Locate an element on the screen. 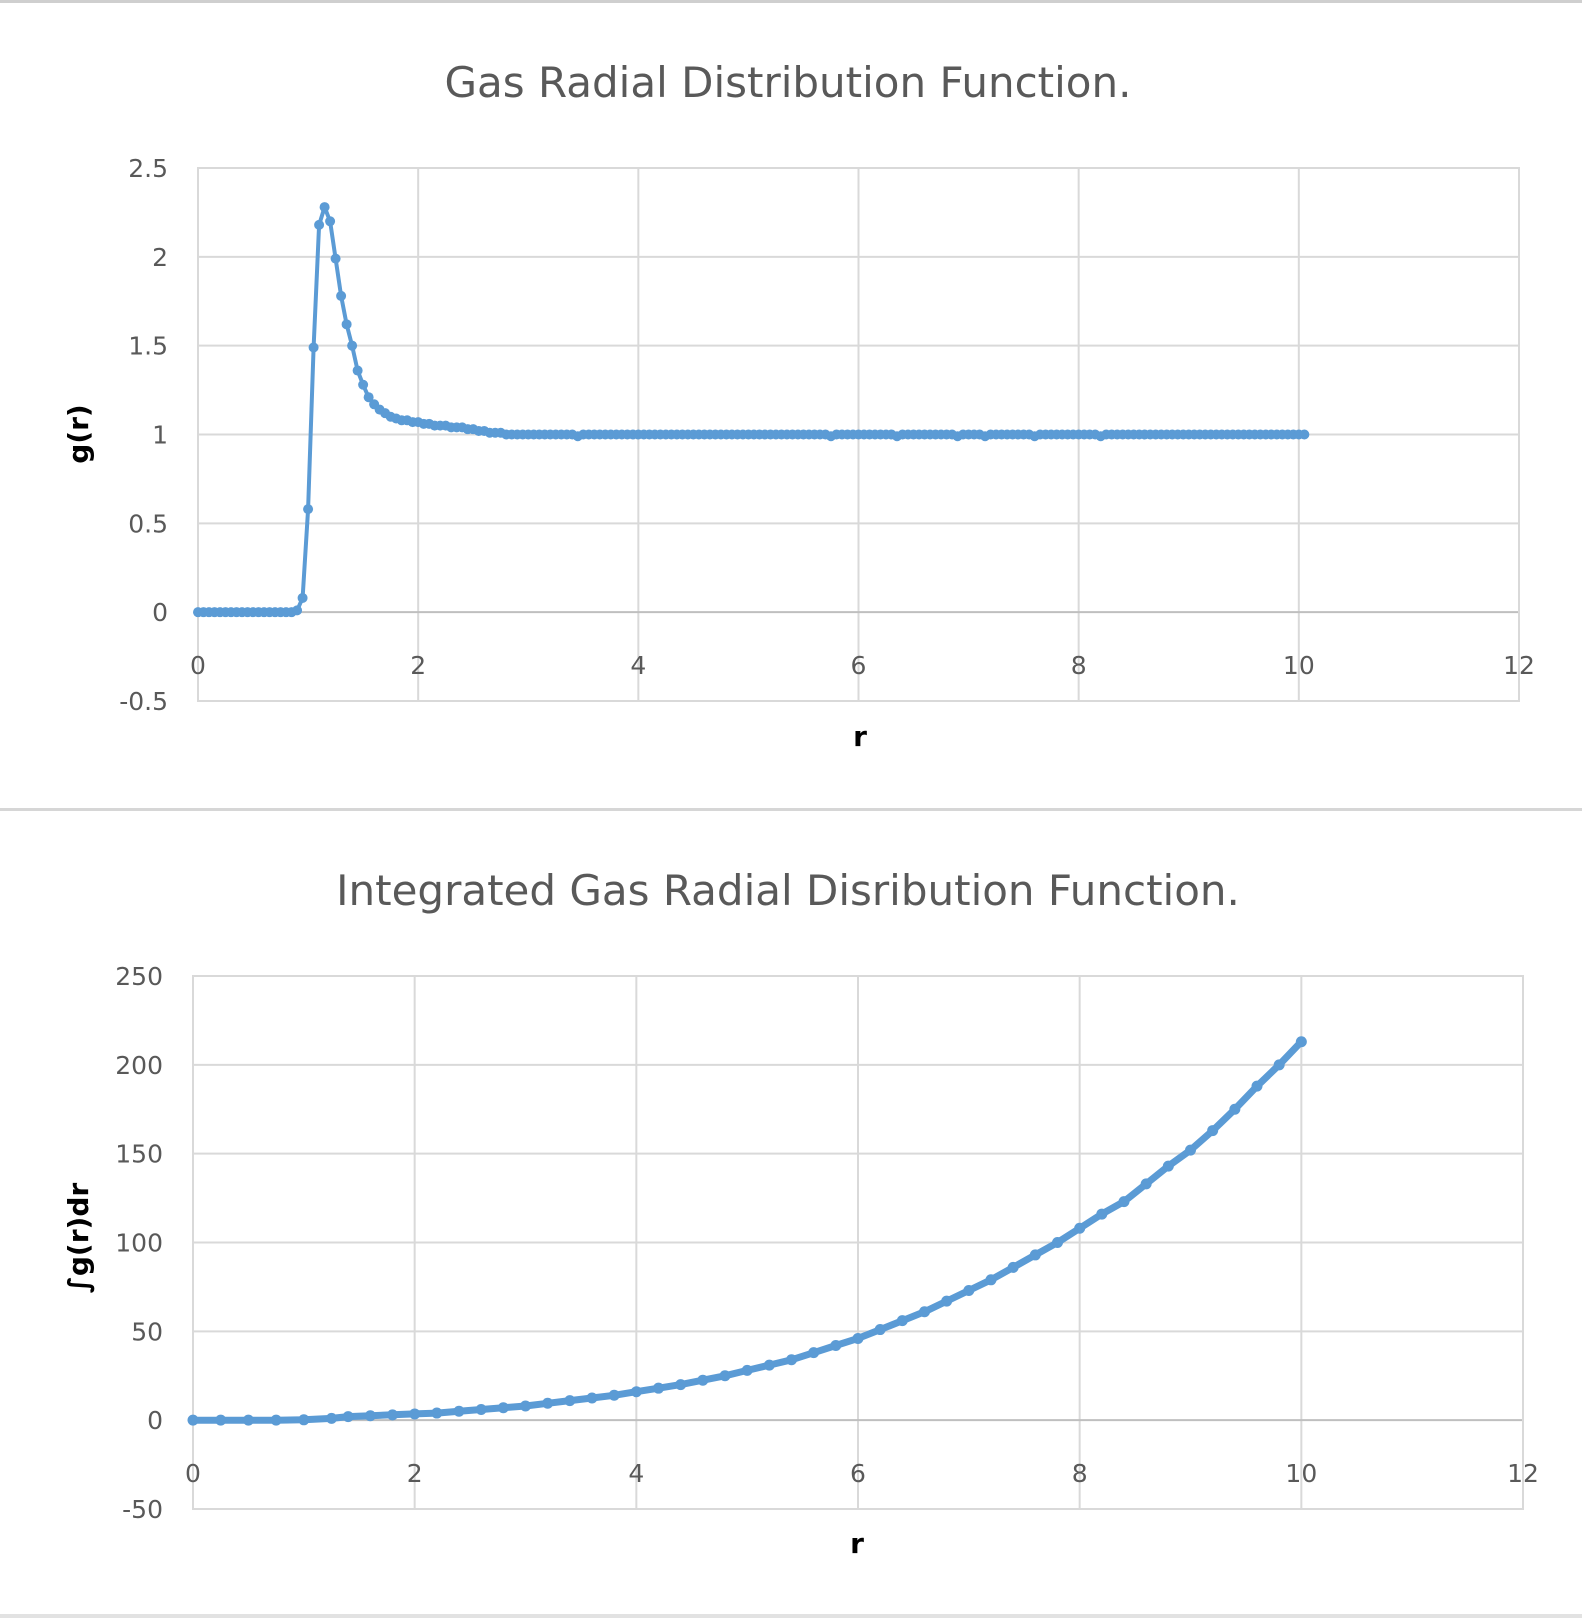 Image resolution: width=1582 pixels, height=1618 pixels. y-tick-label: 2.5 is located at coordinates (148, 168).